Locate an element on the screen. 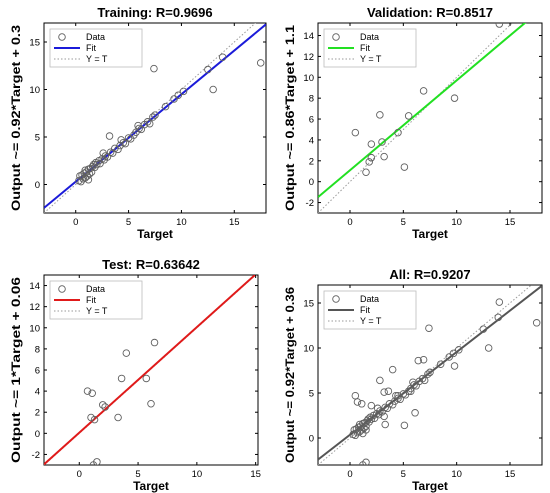  y-tick-label: 4 is located at coordinates (37, 392).